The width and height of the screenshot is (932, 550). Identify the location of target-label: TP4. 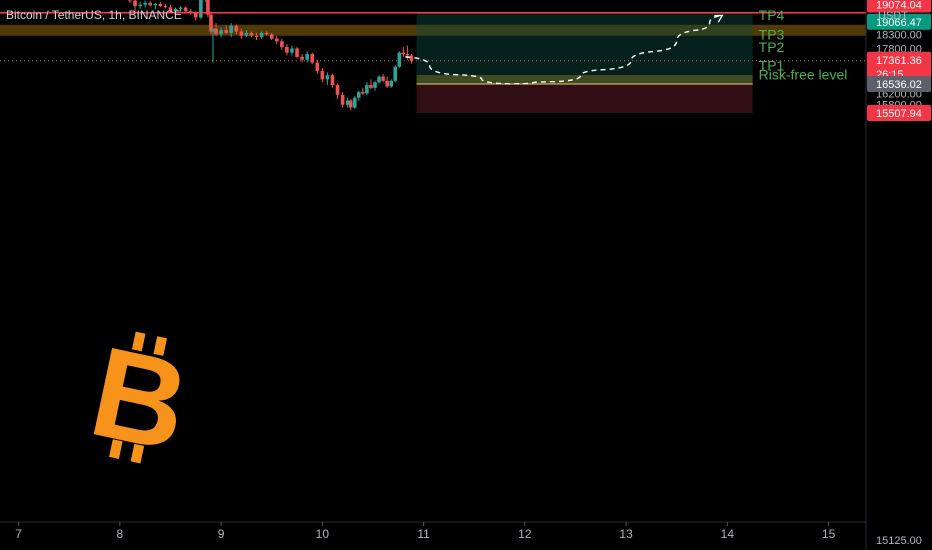
(772, 15).